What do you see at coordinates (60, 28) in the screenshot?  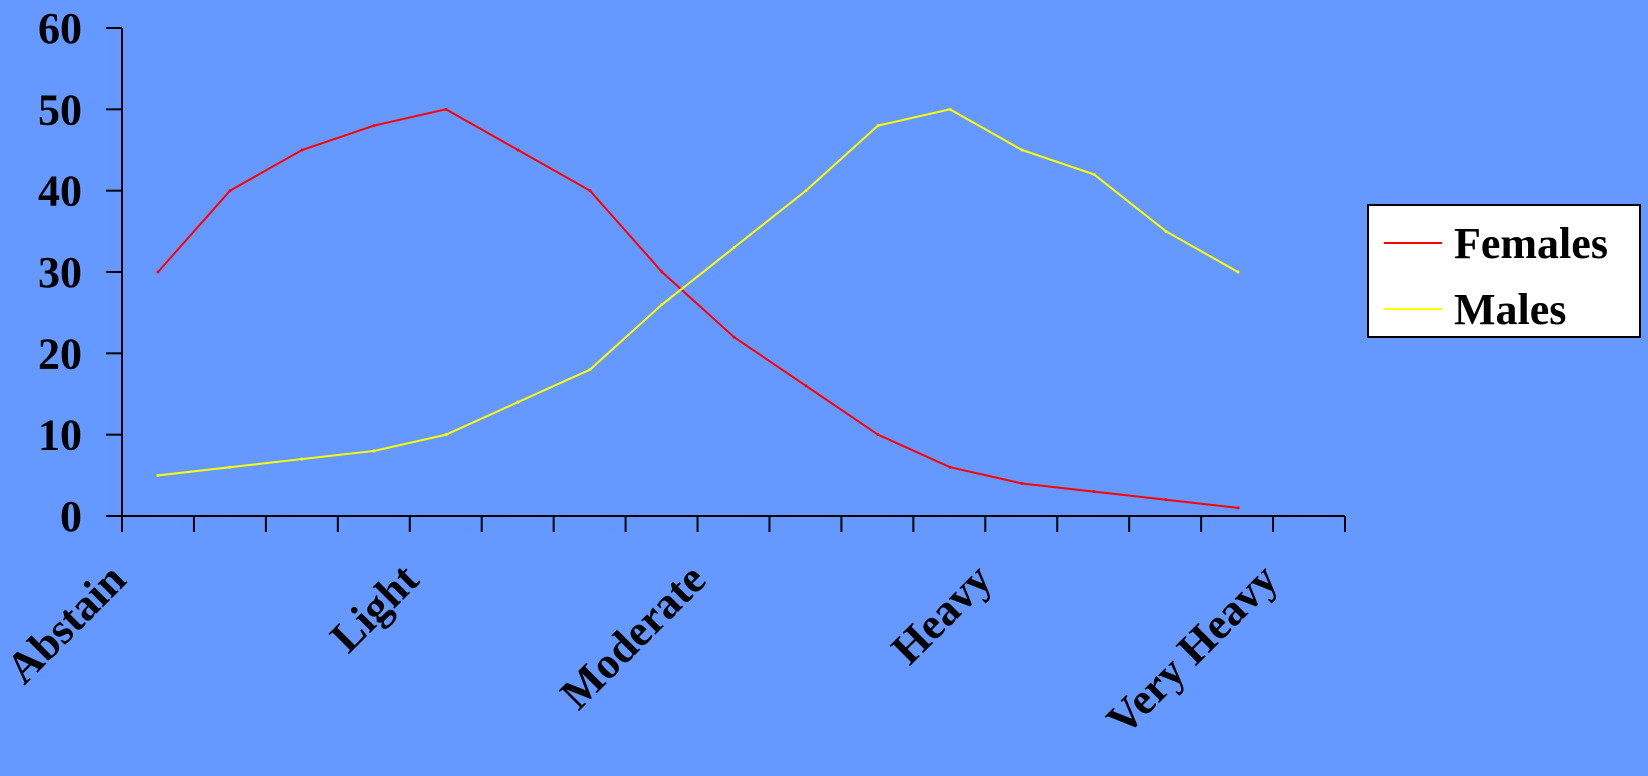 I see `y-tick-label: 60` at bounding box center [60, 28].